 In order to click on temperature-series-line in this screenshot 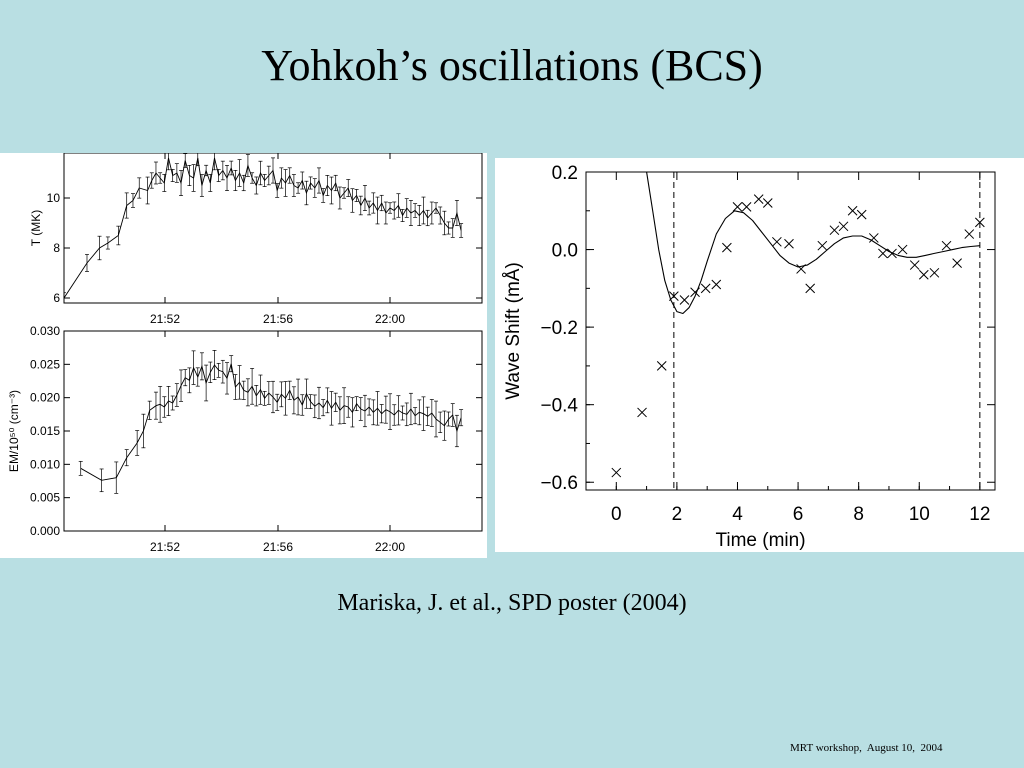, I will do `click(263, 228)`.